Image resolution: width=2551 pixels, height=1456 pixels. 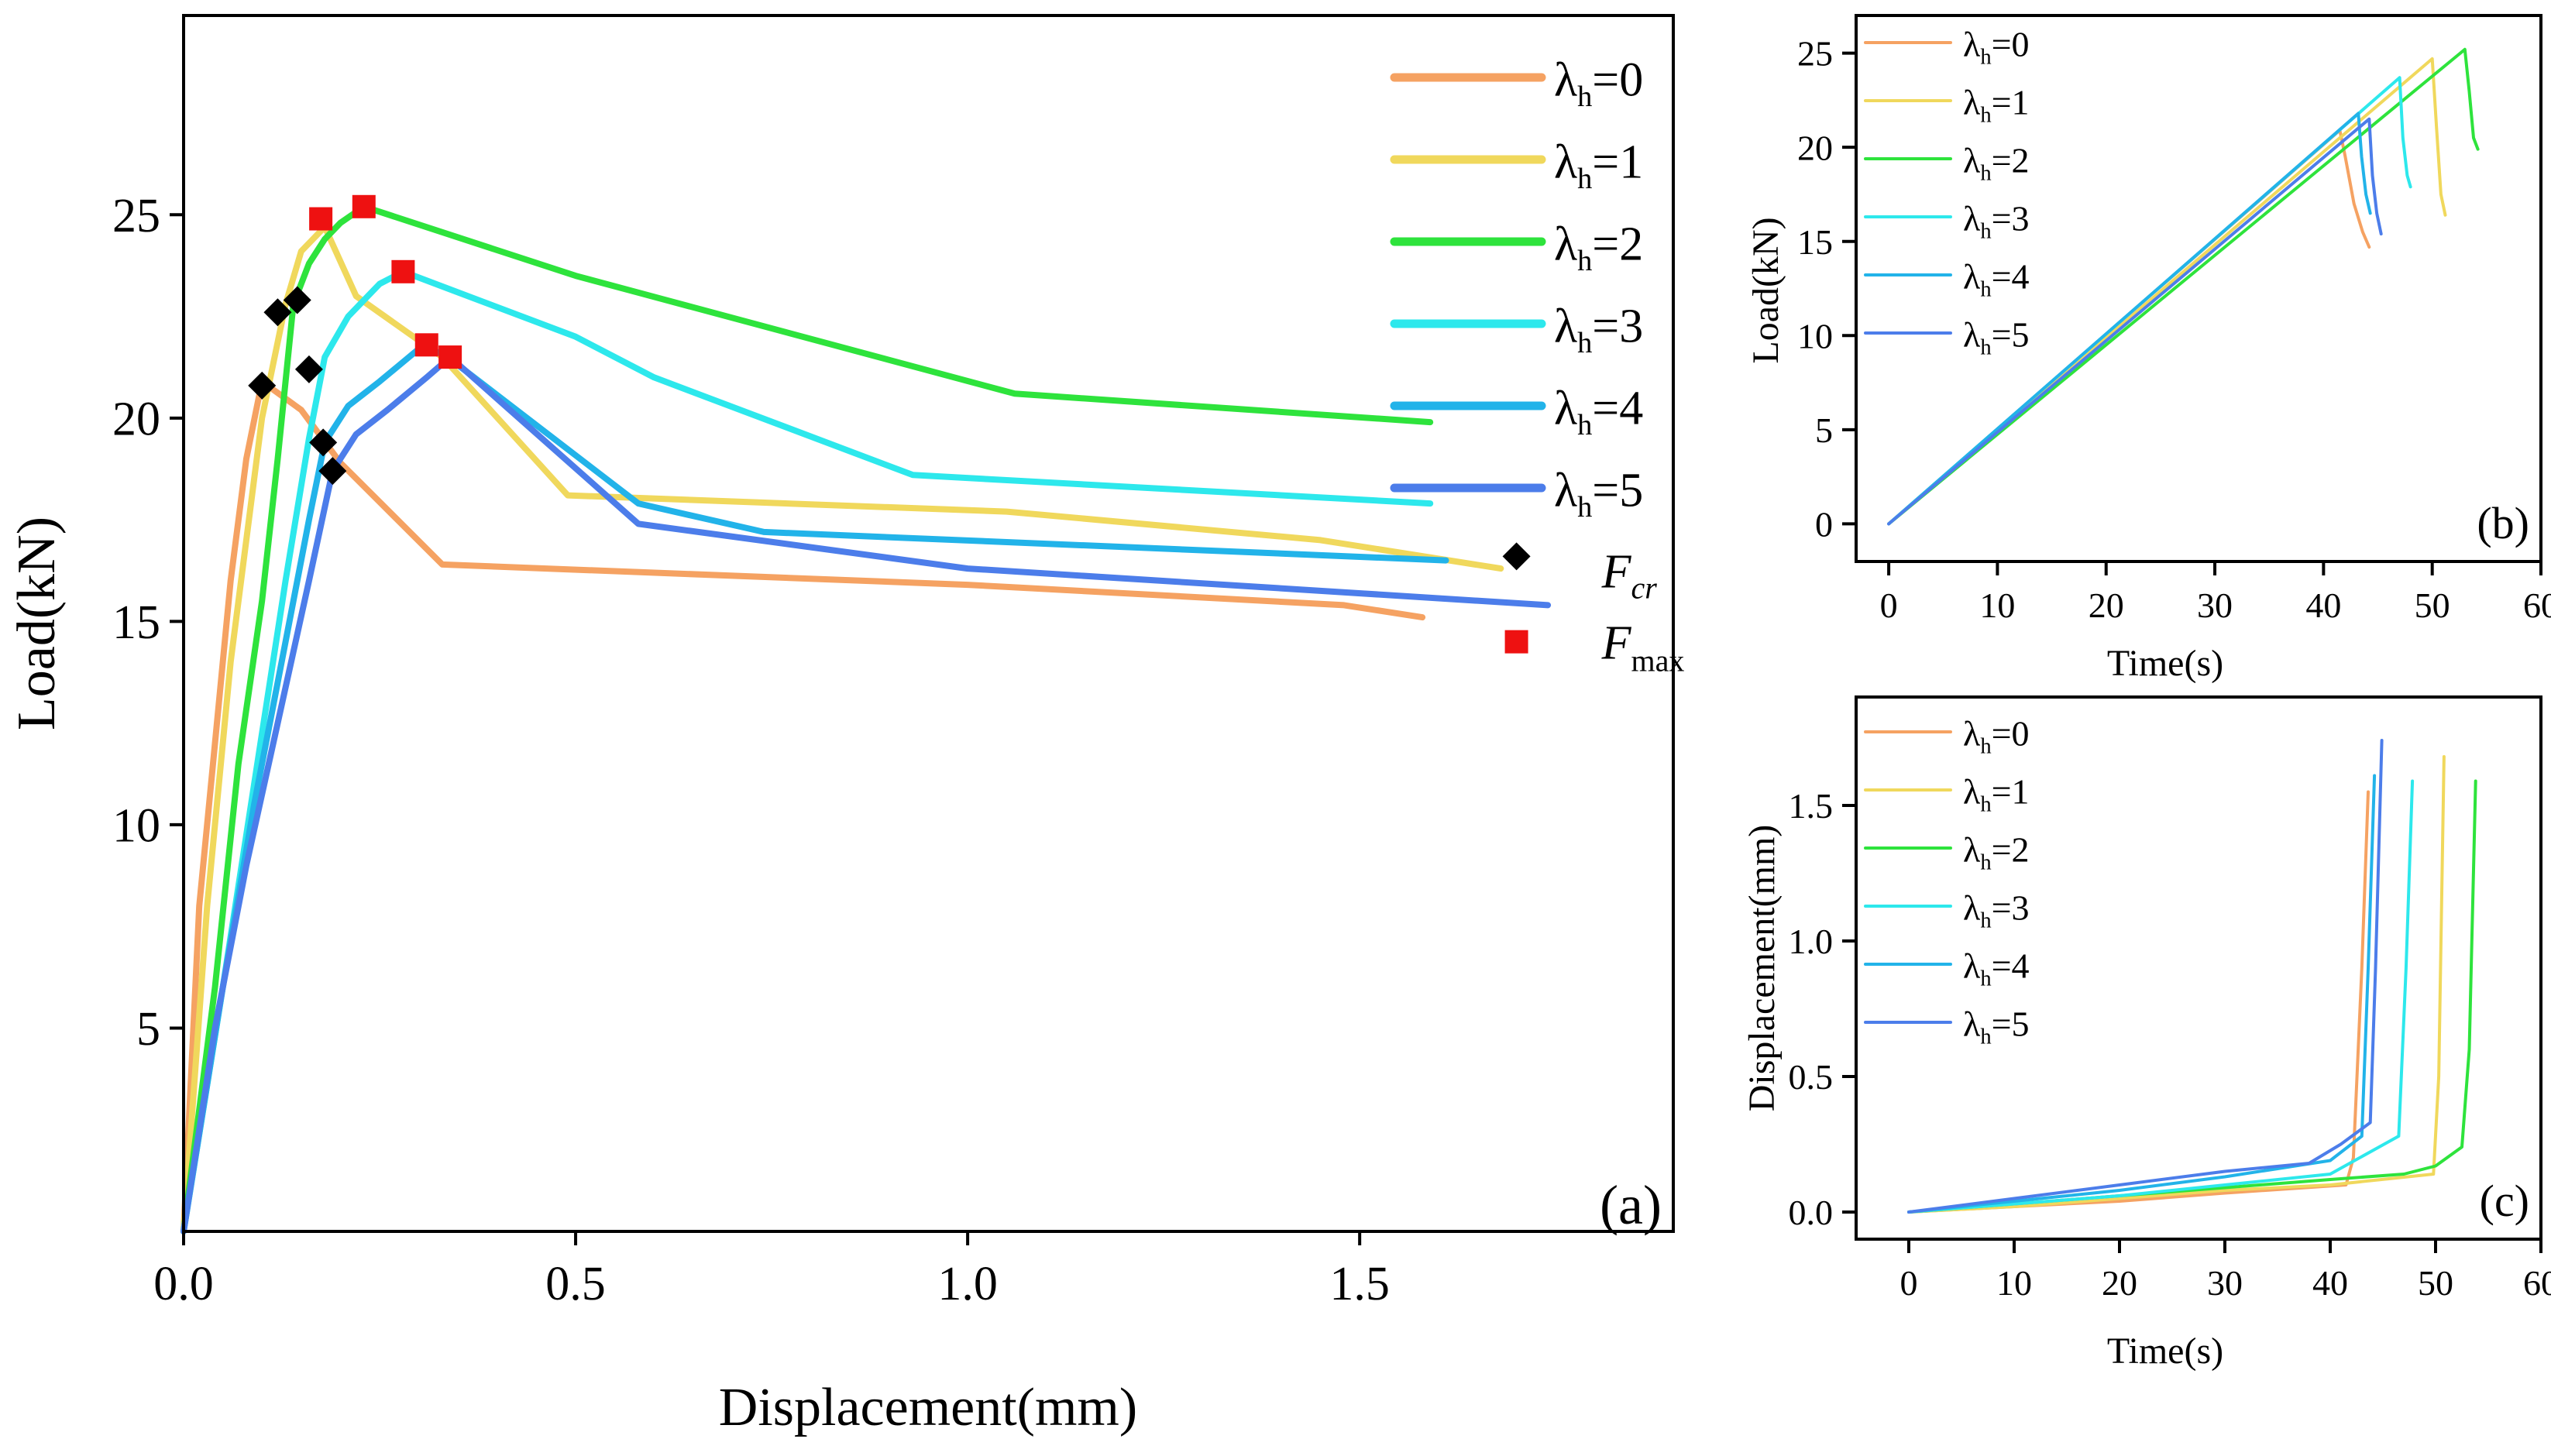 I want to click on y-axis-label: Displacement(mm), so click(x=1762, y=969).